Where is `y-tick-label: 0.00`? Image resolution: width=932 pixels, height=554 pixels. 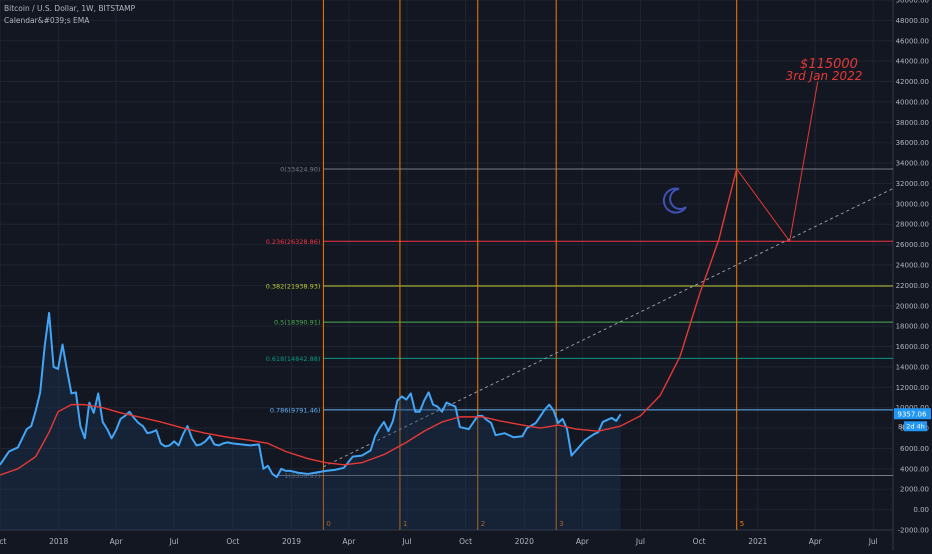 y-tick-label: 0.00 is located at coordinates (921, 510).